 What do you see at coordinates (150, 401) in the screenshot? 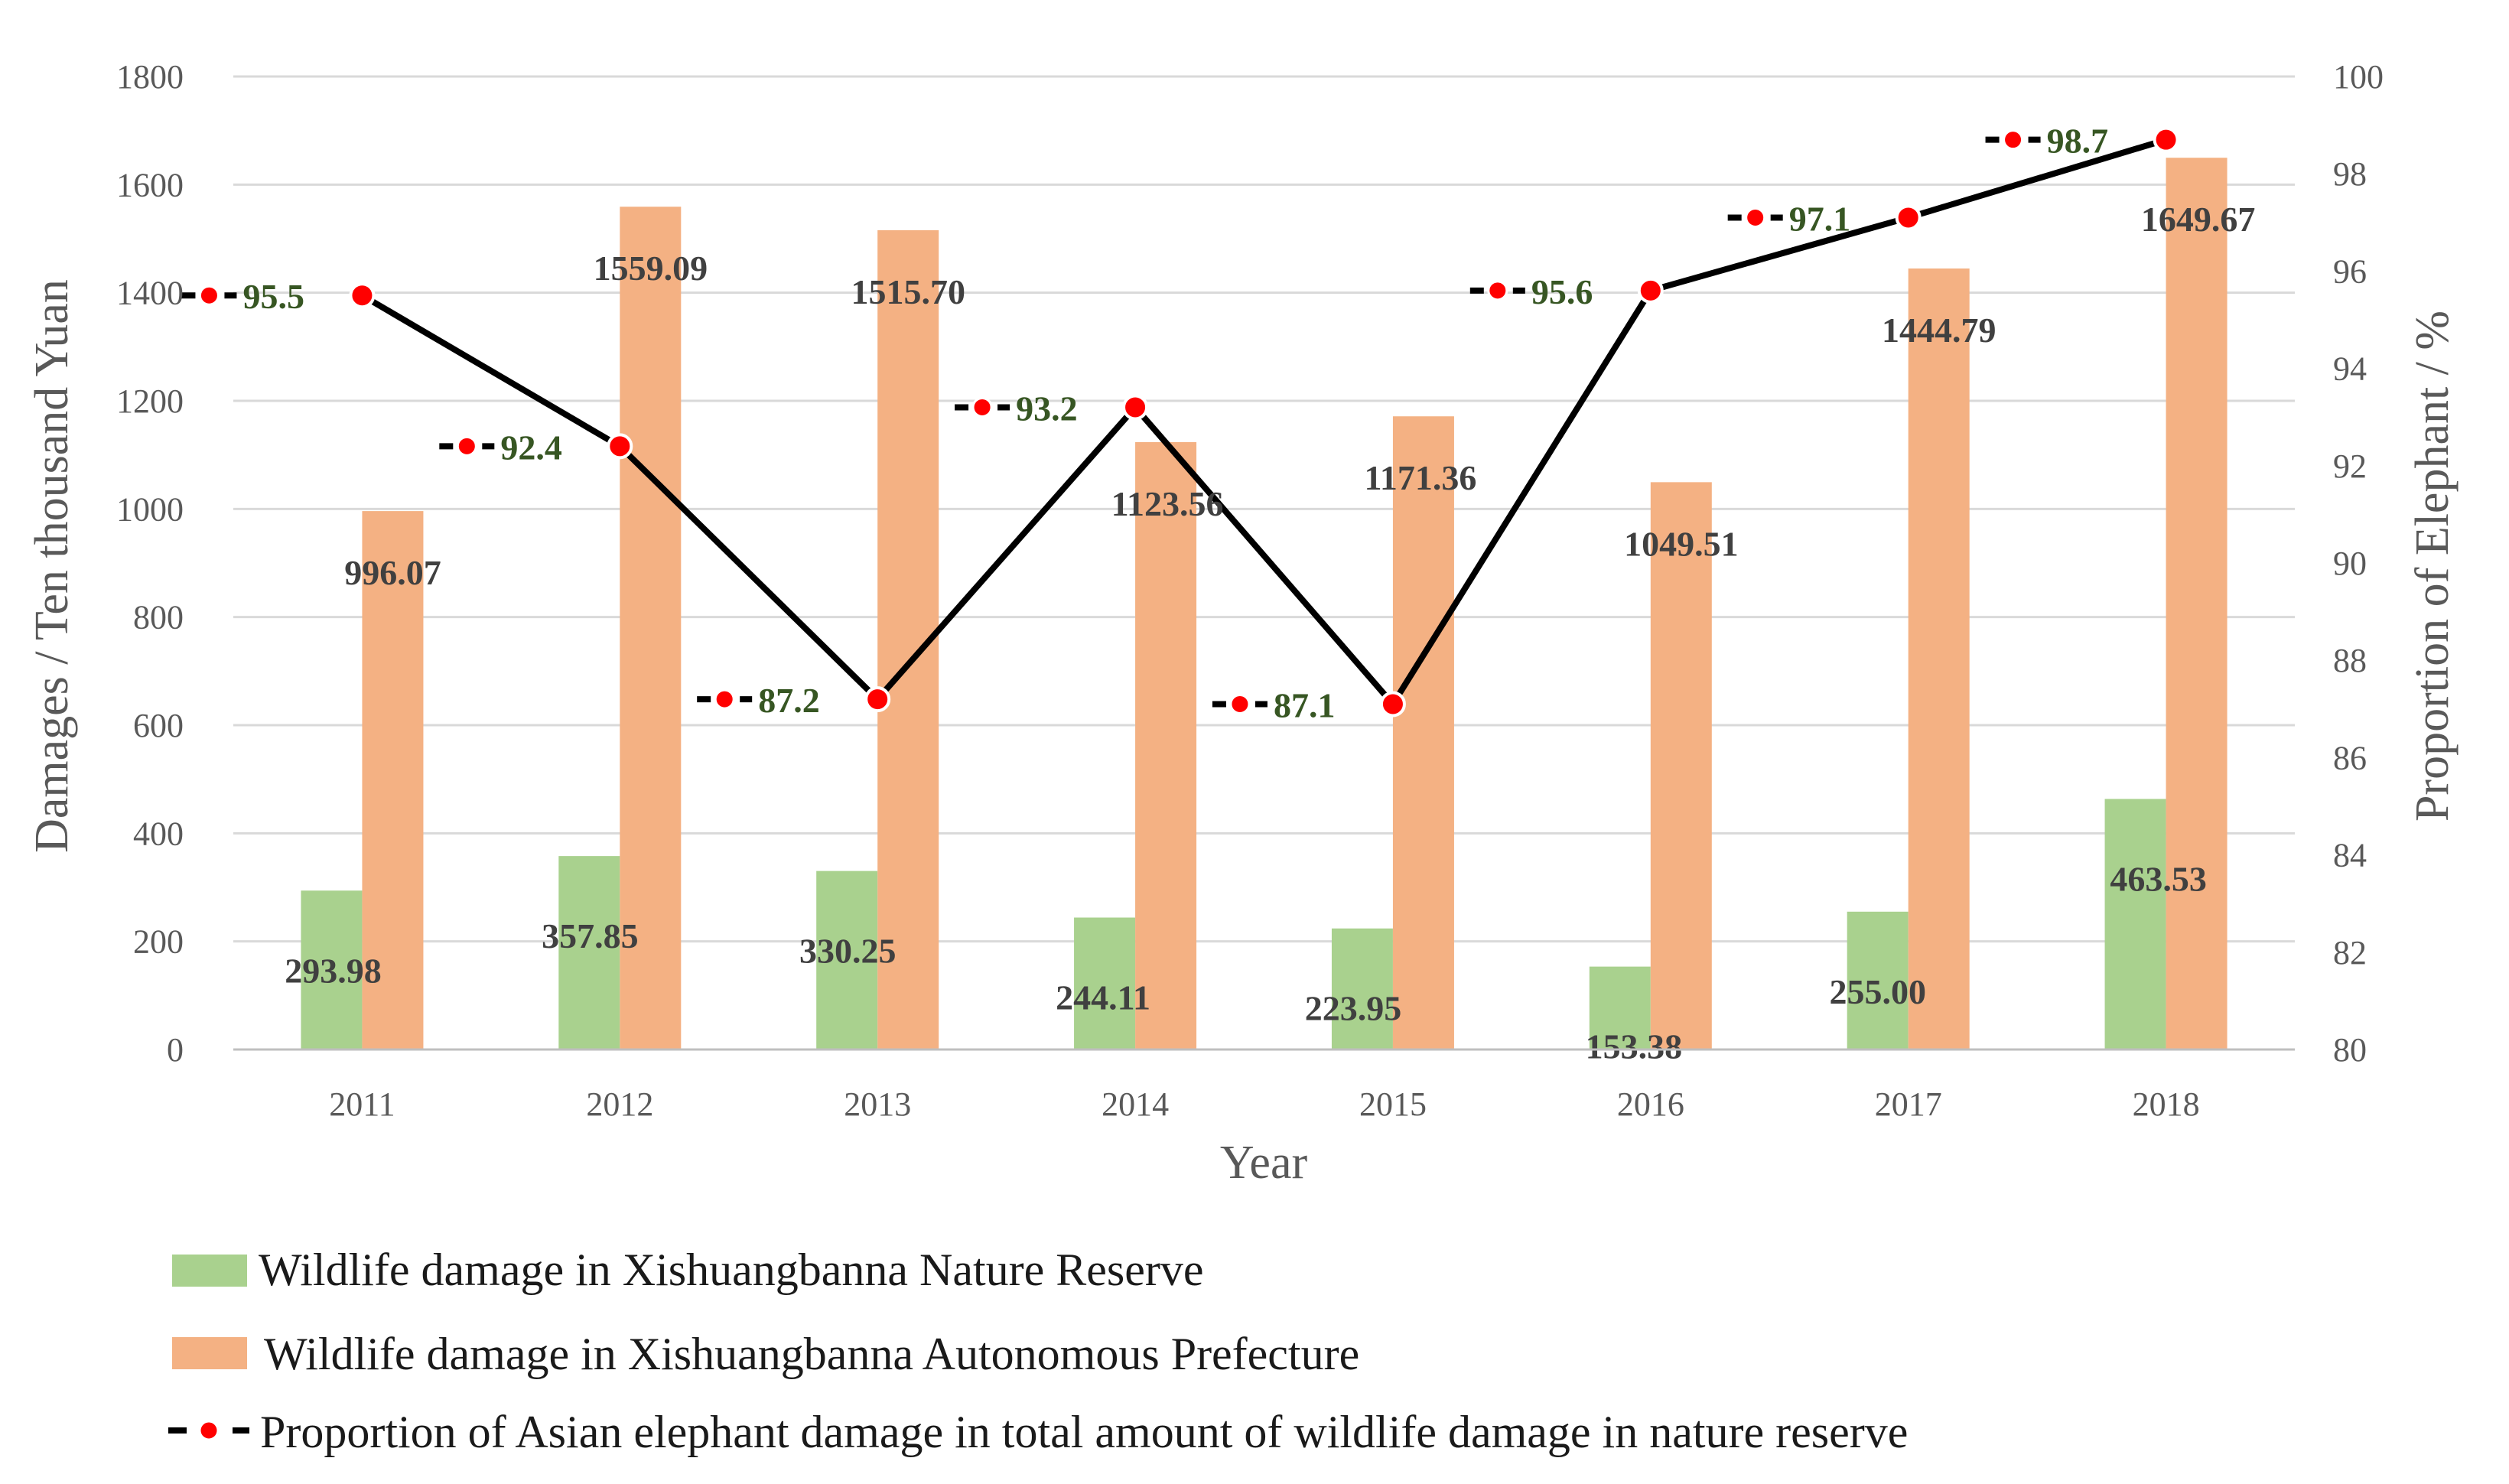
I see `y-left-tick-label: 1200` at bounding box center [150, 401].